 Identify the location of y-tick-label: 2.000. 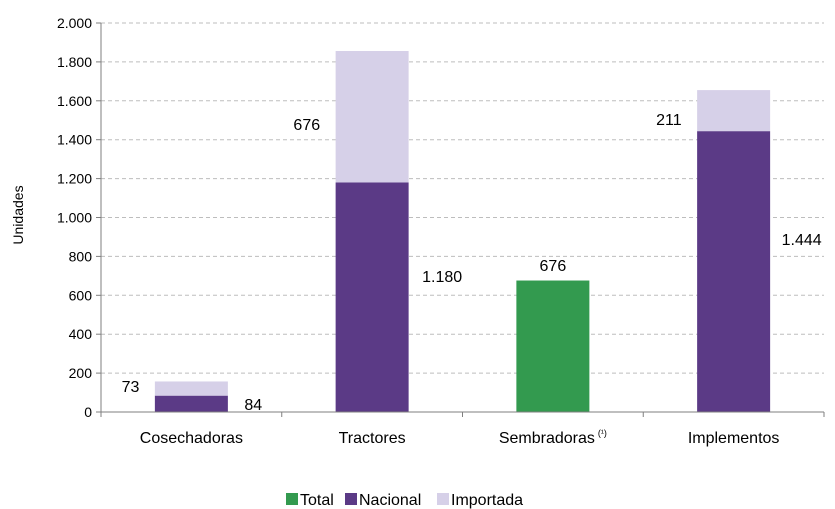
(74, 23).